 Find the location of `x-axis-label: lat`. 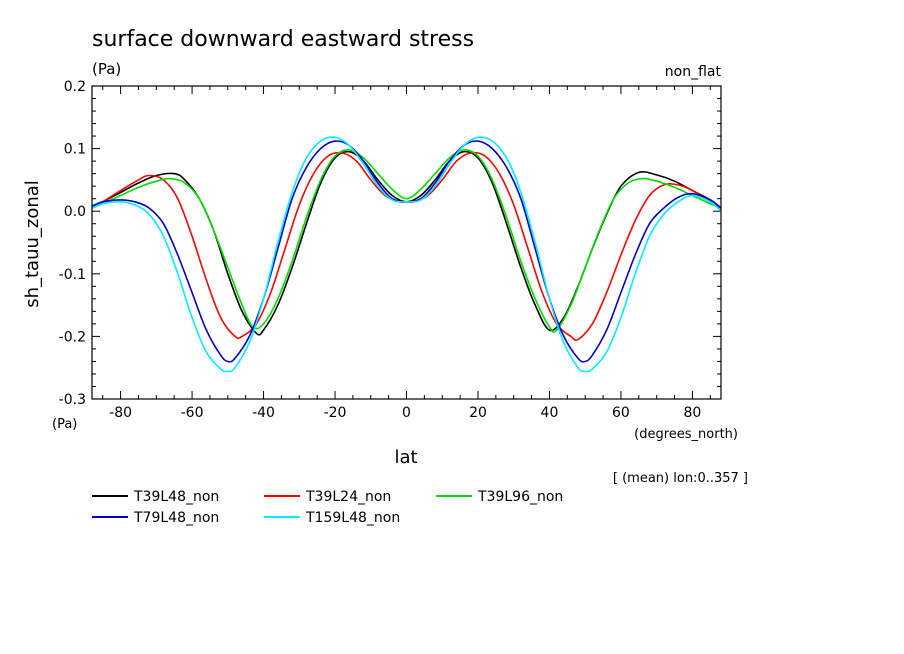

x-axis-label: lat is located at coordinates (405, 457).